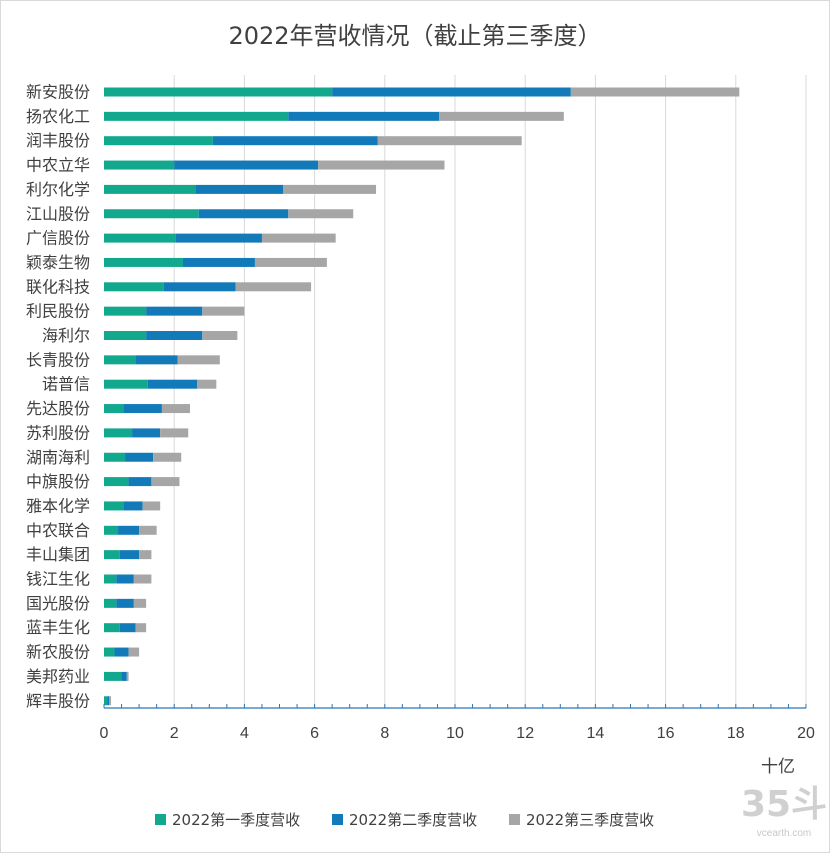  Describe the element at coordinates (58, 652) in the screenshot. I see `category-label: 新农股份` at that location.